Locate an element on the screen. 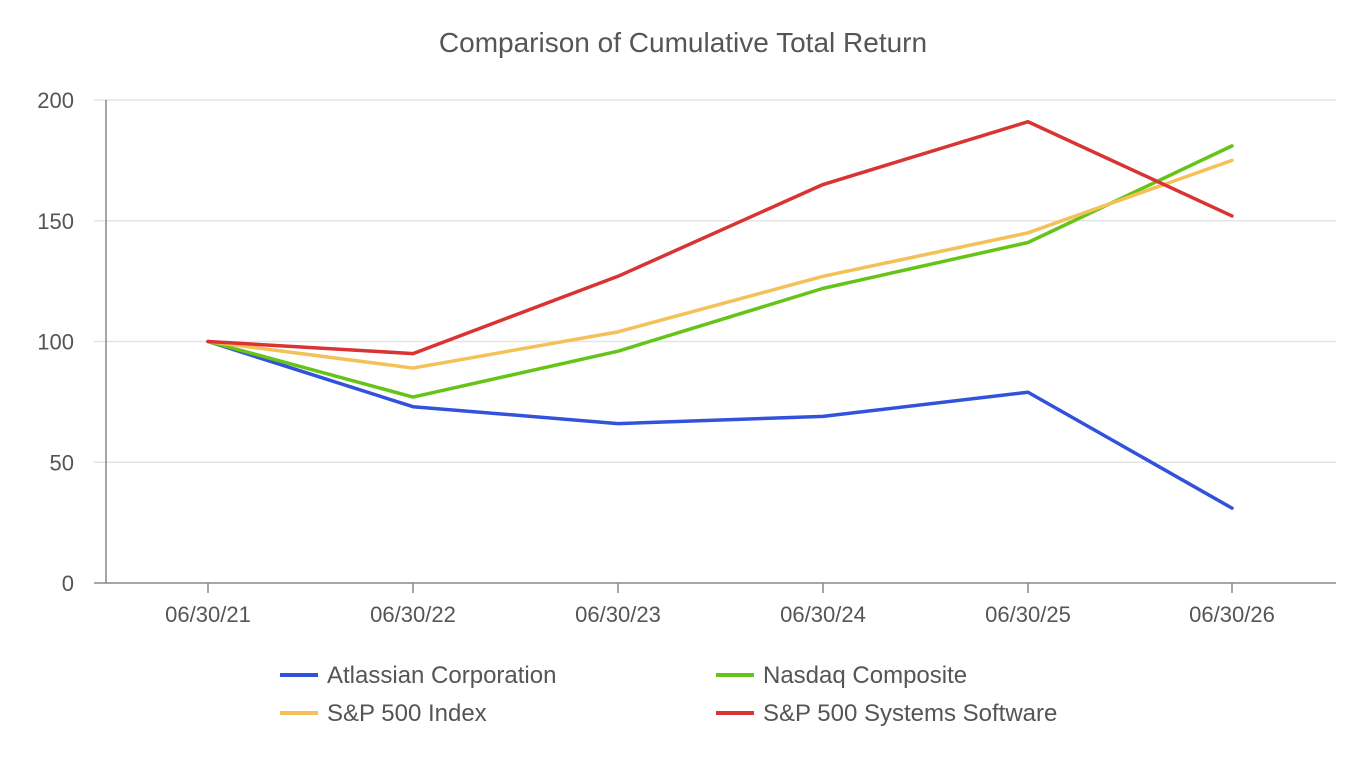 The height and width of the screenshot is (762, 1366). legend-item: Atlassian Corporation is located at coordinates (418, 675).